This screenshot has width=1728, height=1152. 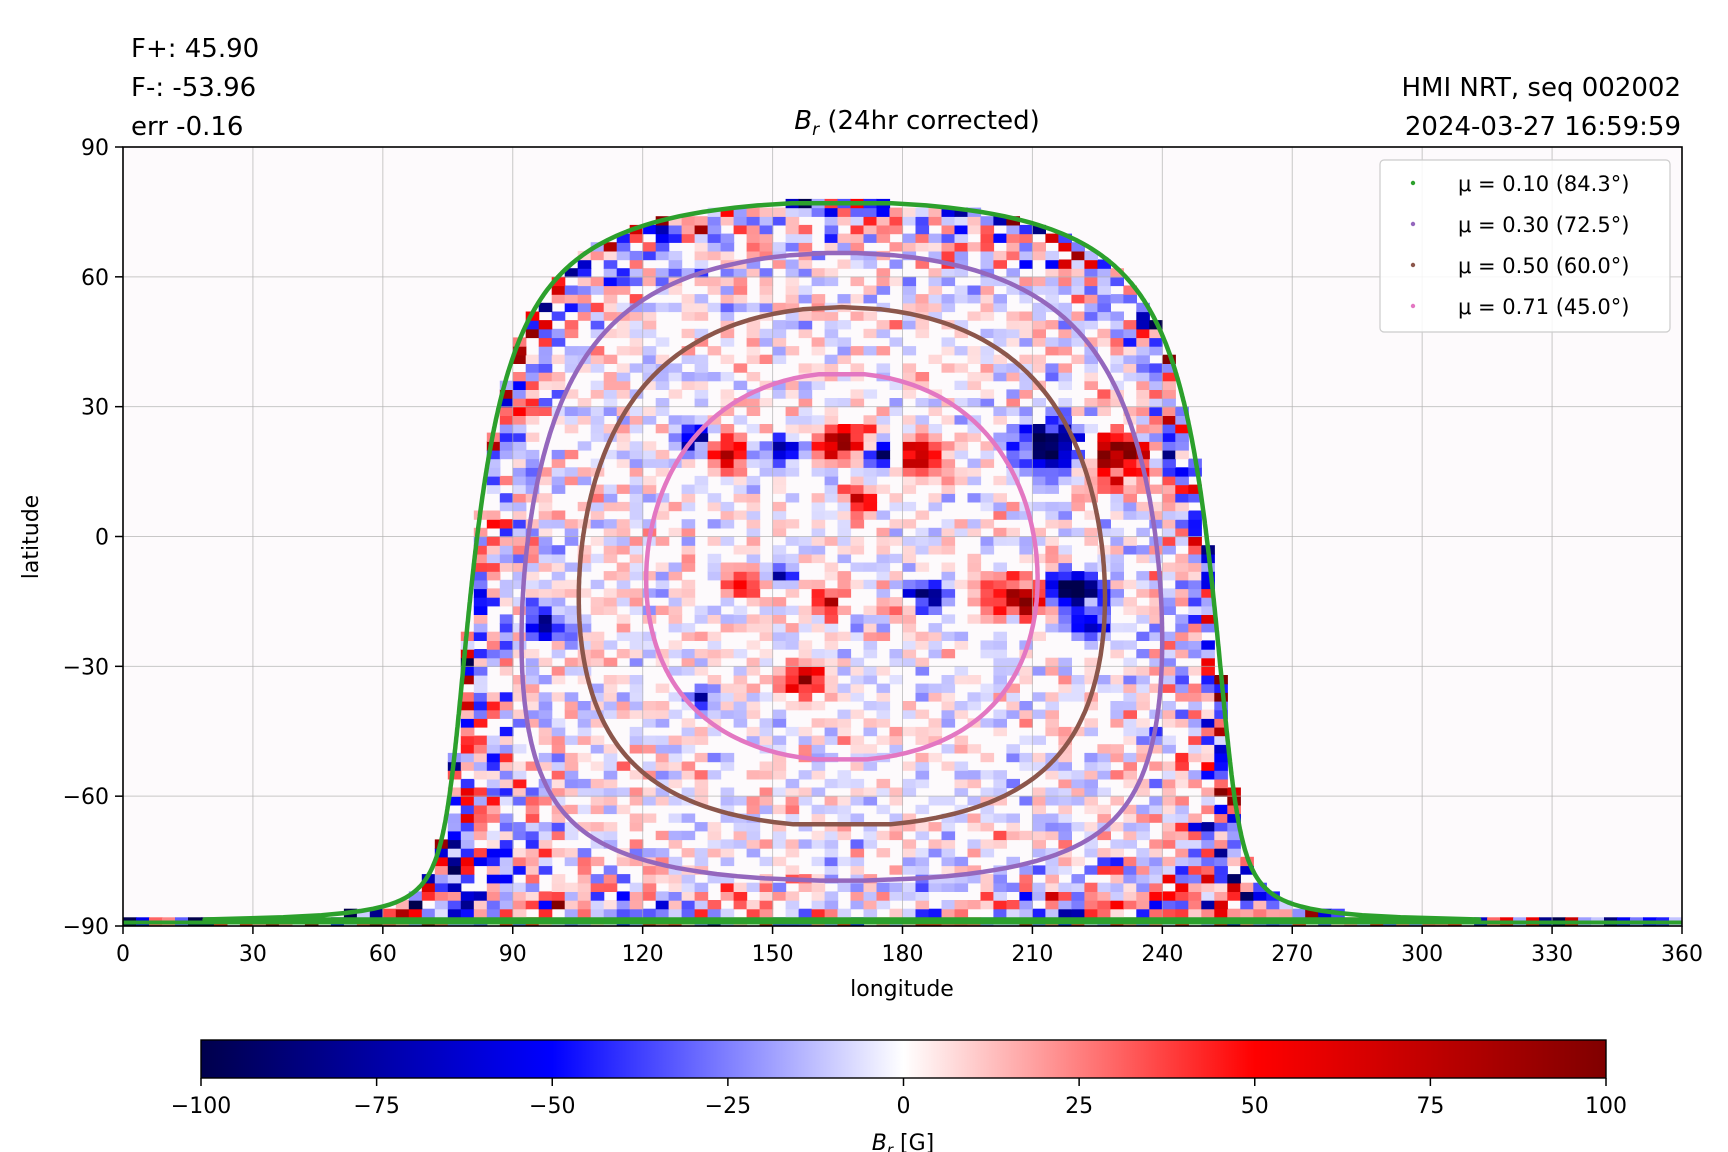 I want to click on heatmap-cell-2021, so click(x=1013, y=515).